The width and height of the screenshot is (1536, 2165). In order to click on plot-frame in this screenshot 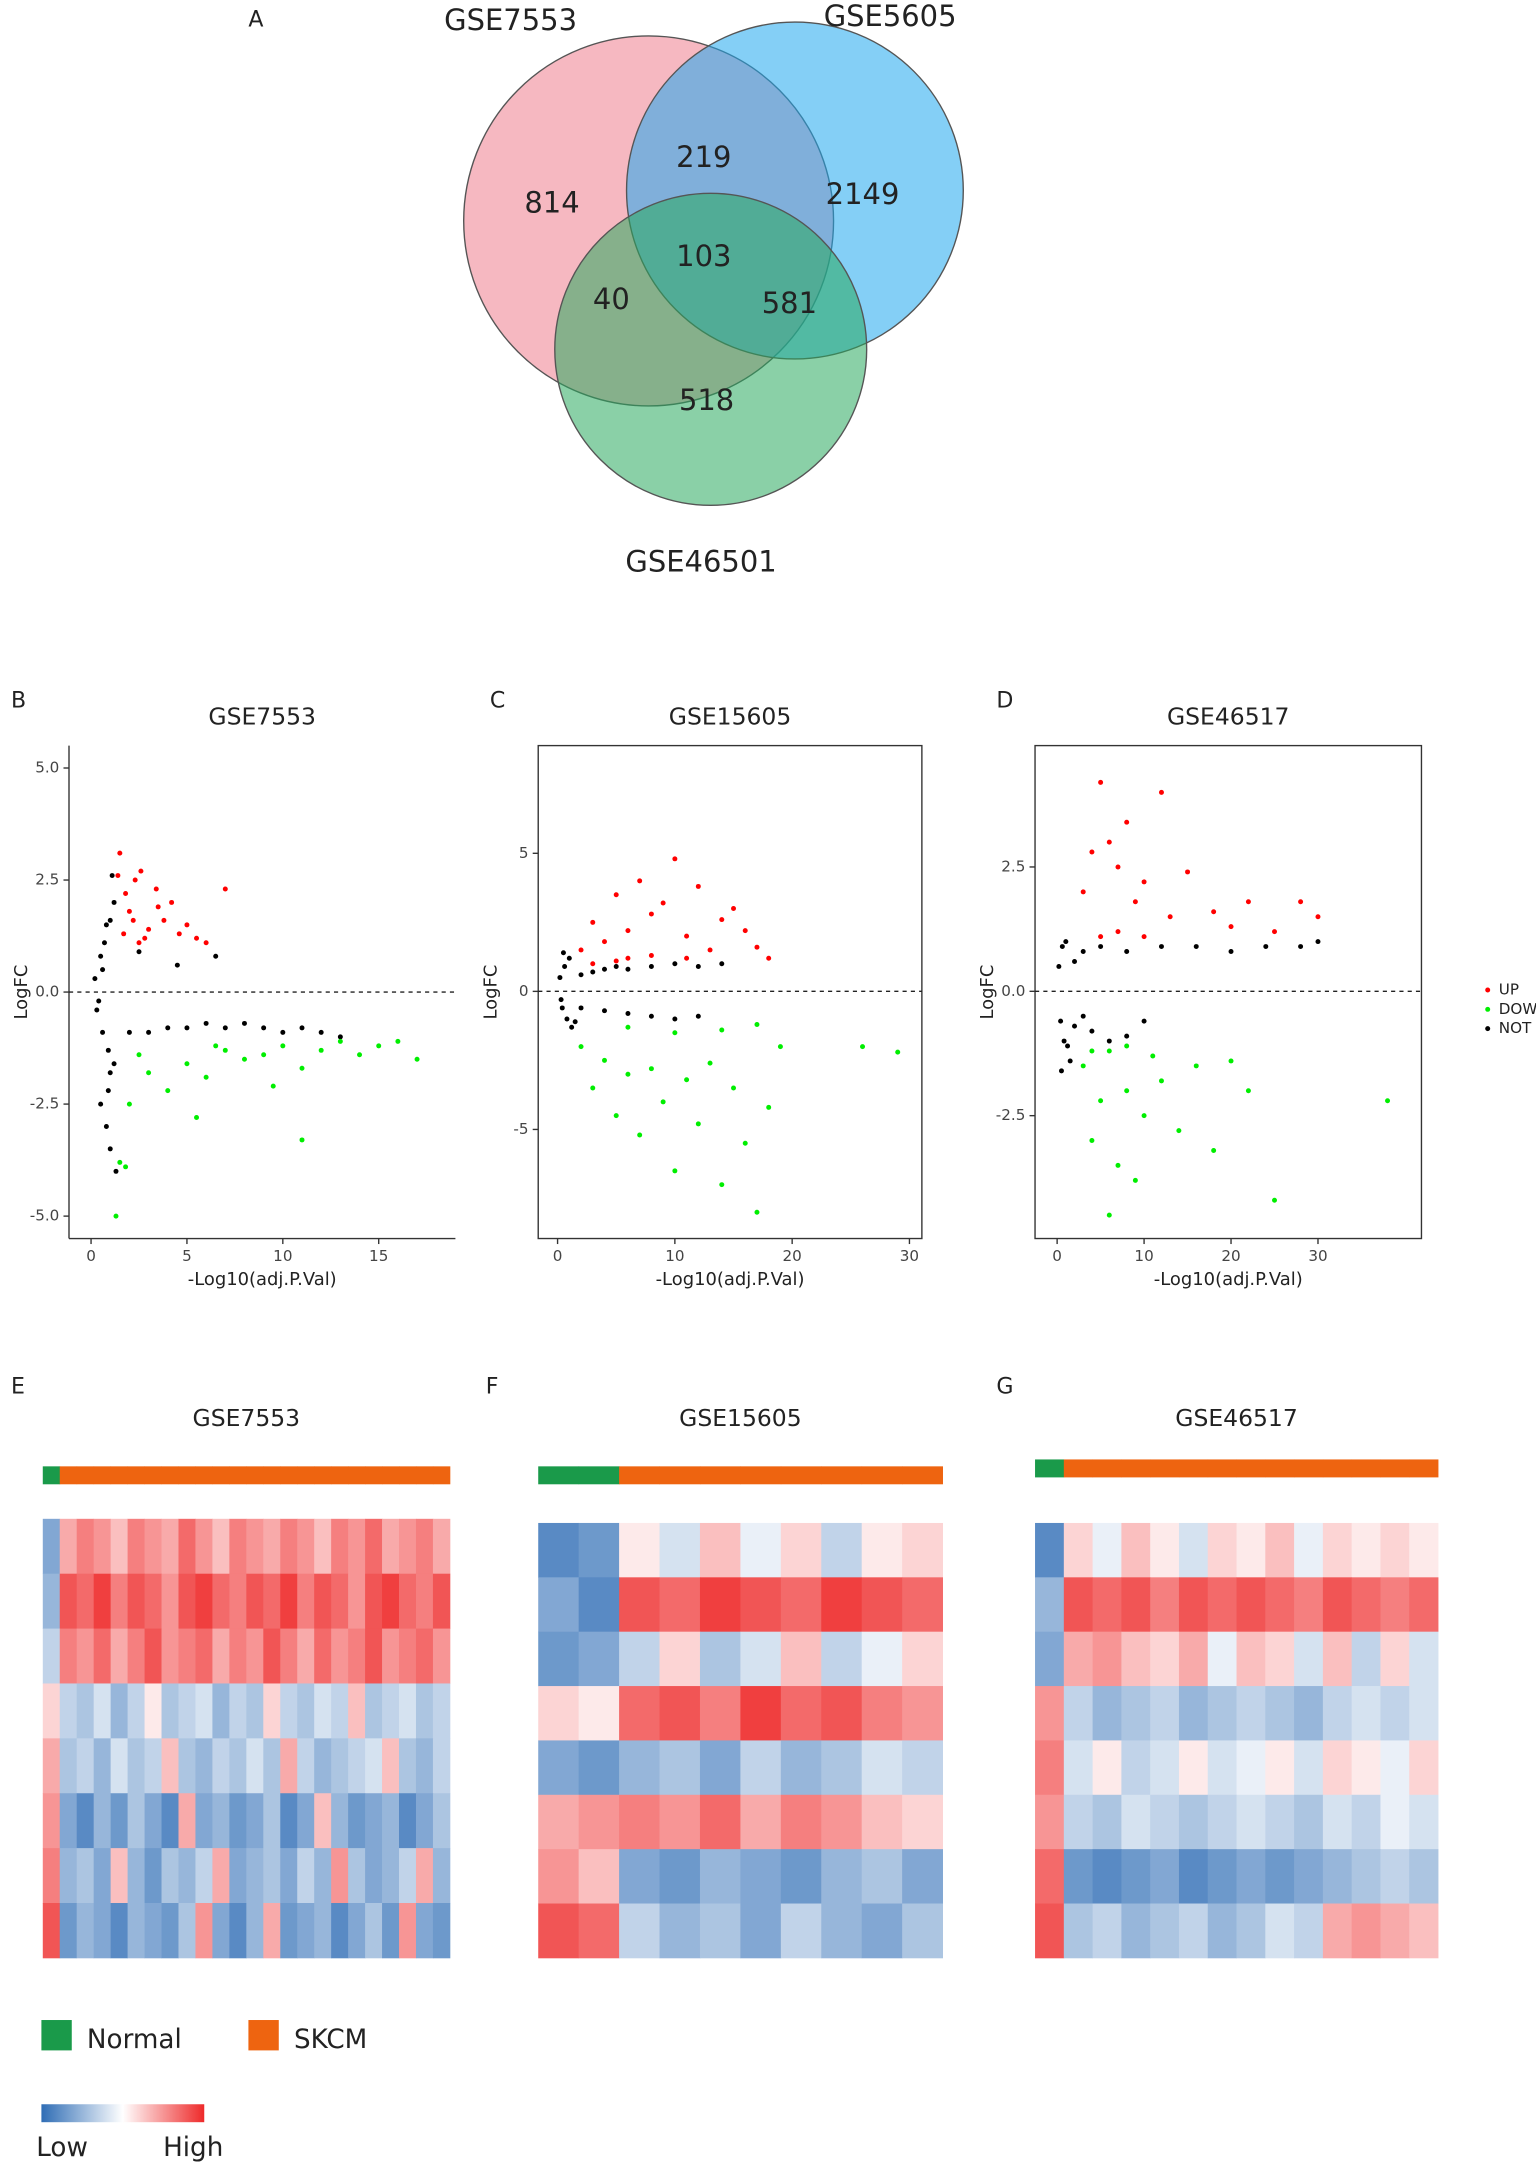, I will do `click(1228, 992)`.